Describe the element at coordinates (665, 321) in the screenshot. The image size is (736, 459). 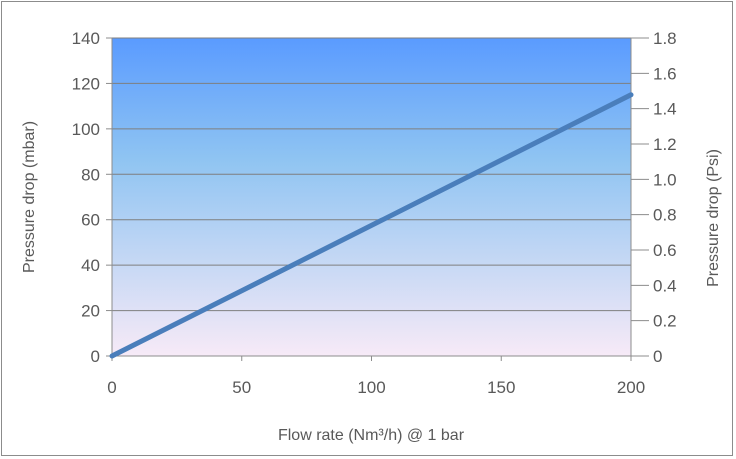
I see `y2-tick-label: 0.2` at that location.